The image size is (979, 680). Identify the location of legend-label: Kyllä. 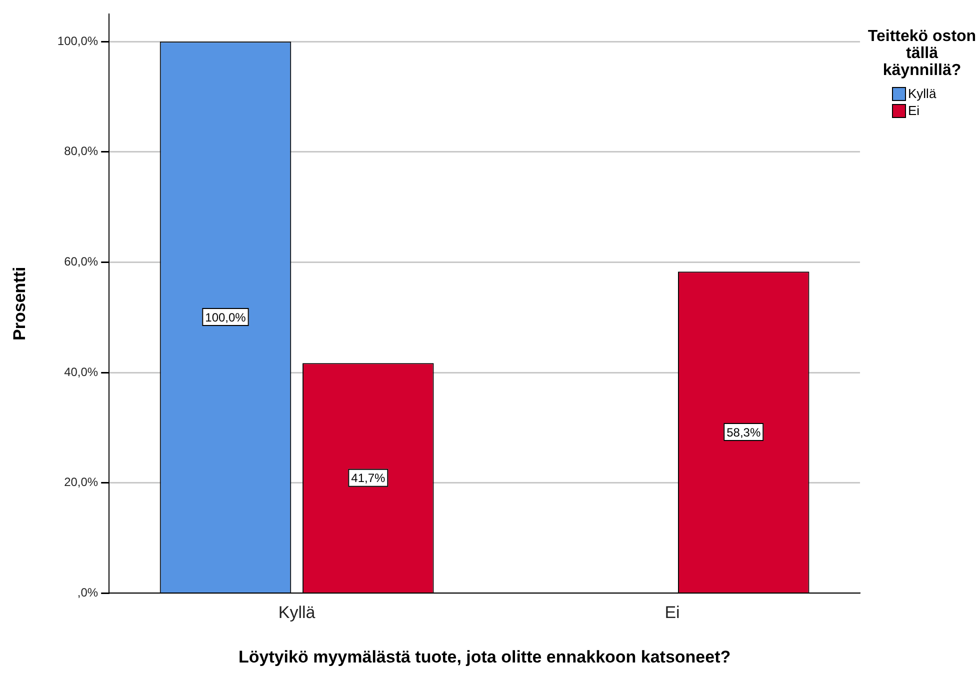
(922, 93).